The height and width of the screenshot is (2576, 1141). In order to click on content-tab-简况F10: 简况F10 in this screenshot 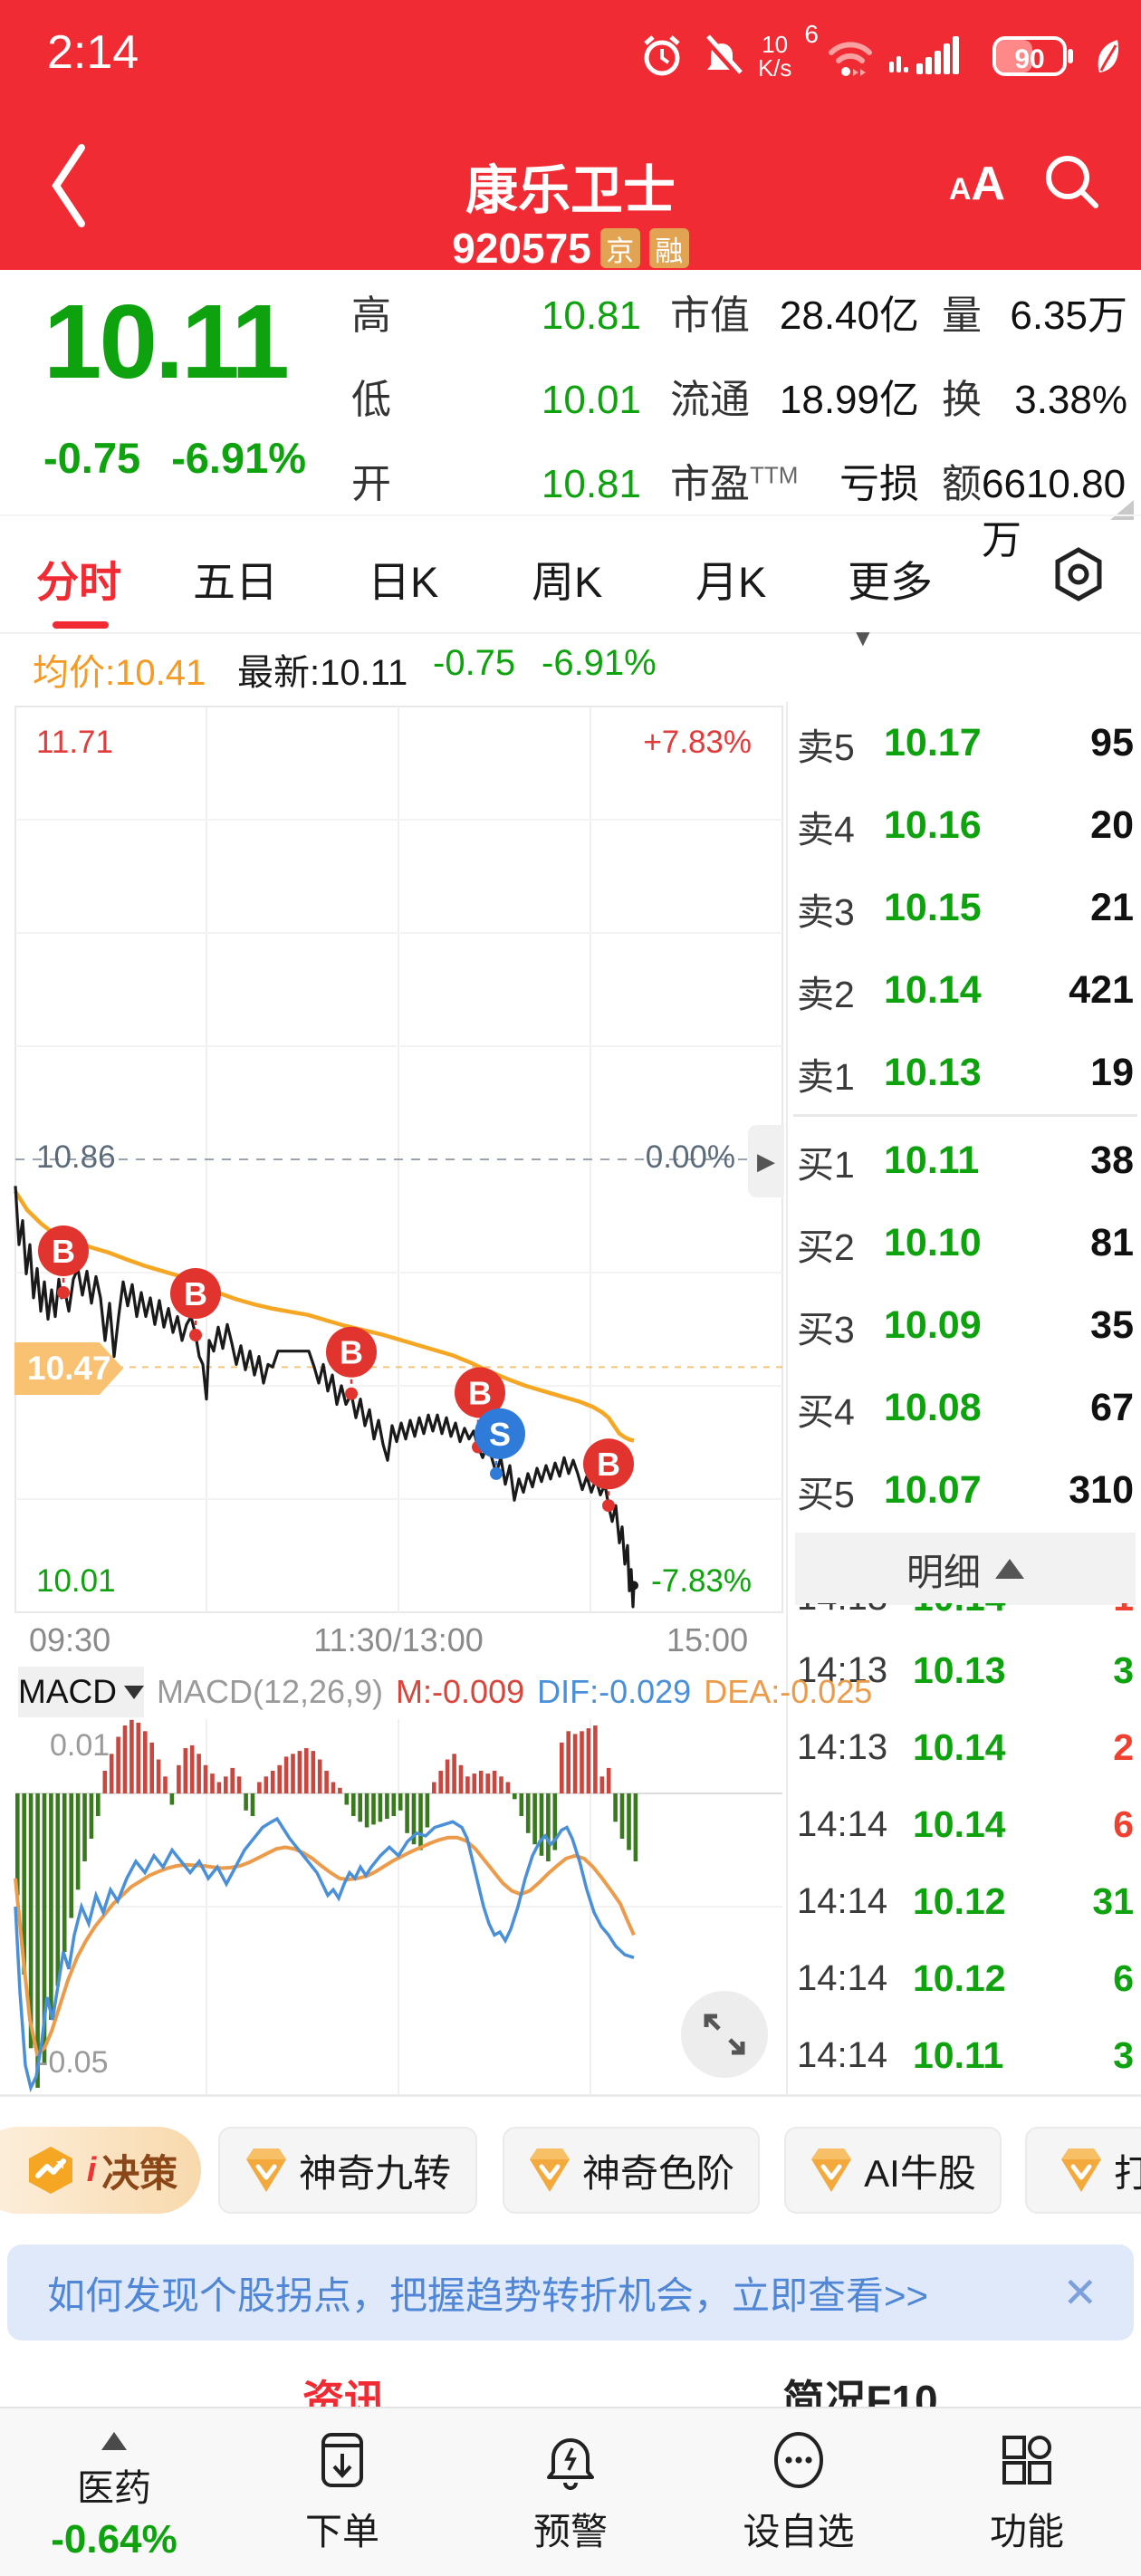, I will do `click(860, 2392)`.